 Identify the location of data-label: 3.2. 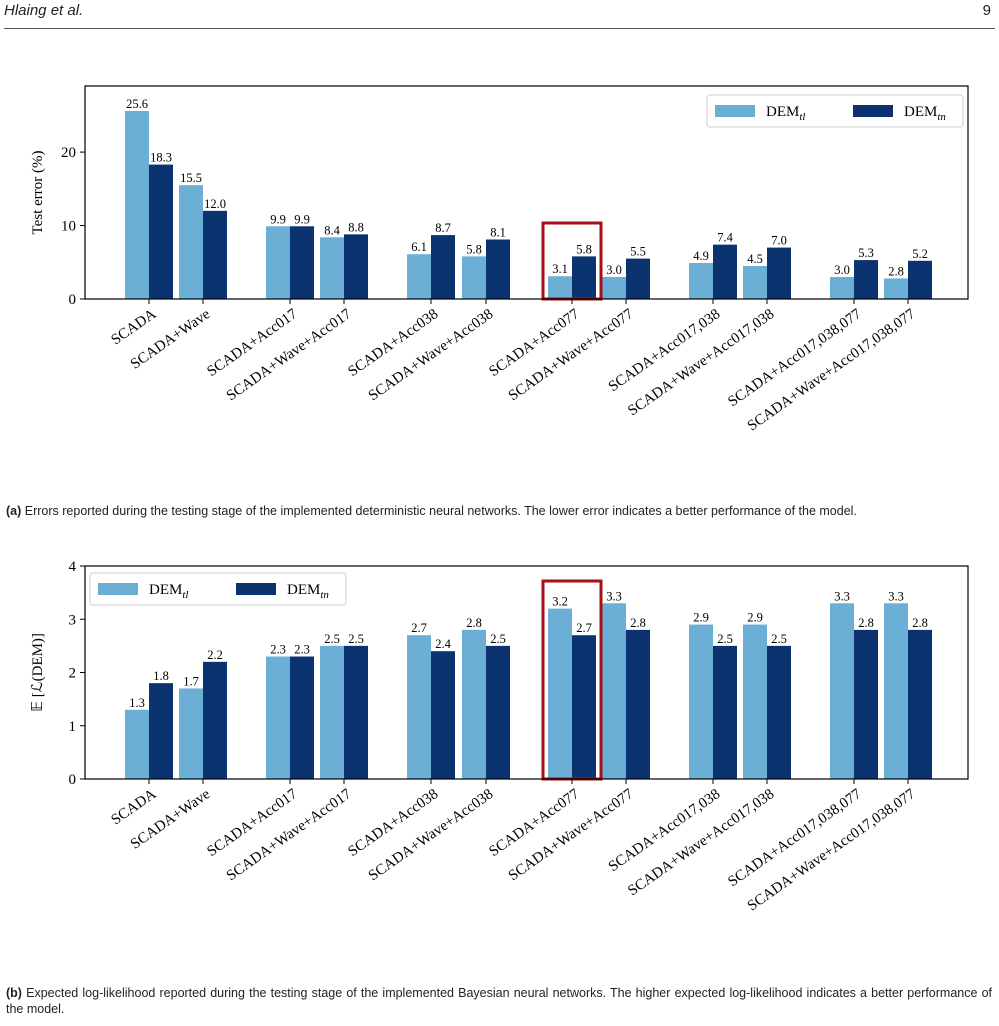
(560, 602).